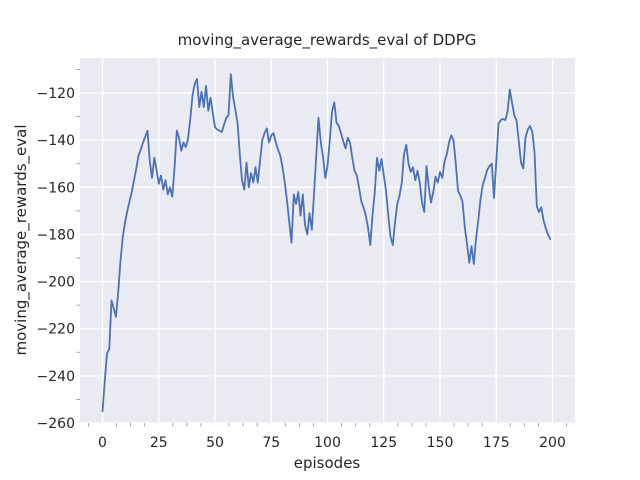 The height and width of the screenshot is (480, 640). I want to click on y-tick-label: −120, so click(56, 94).